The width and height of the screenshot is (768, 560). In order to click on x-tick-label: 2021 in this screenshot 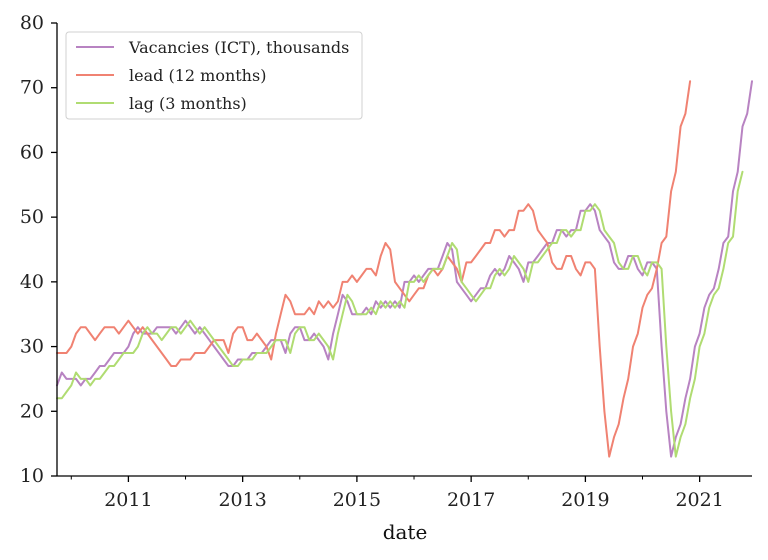, I will do `click(699, 500)`.